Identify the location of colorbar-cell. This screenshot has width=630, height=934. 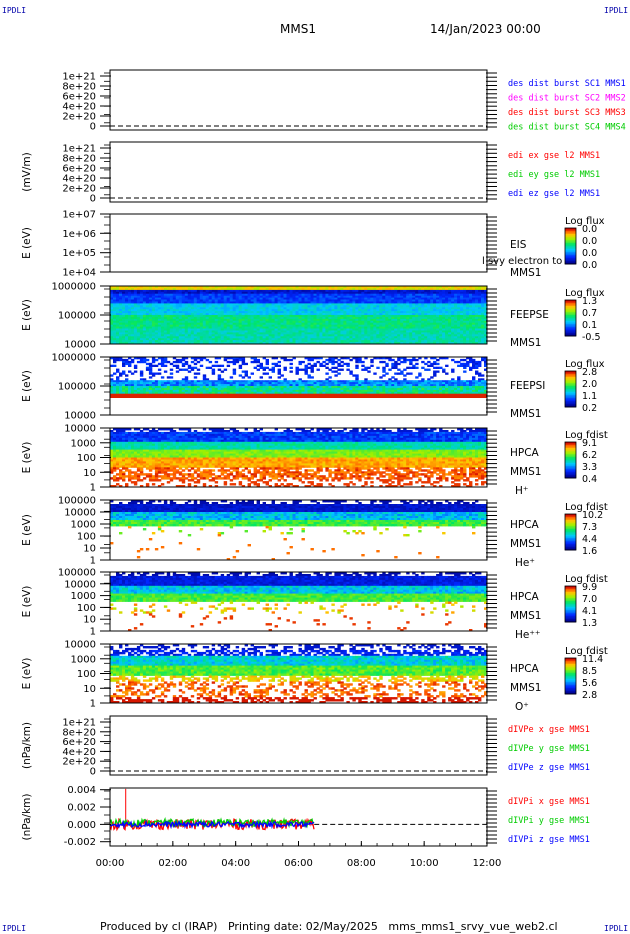
(570, 244).